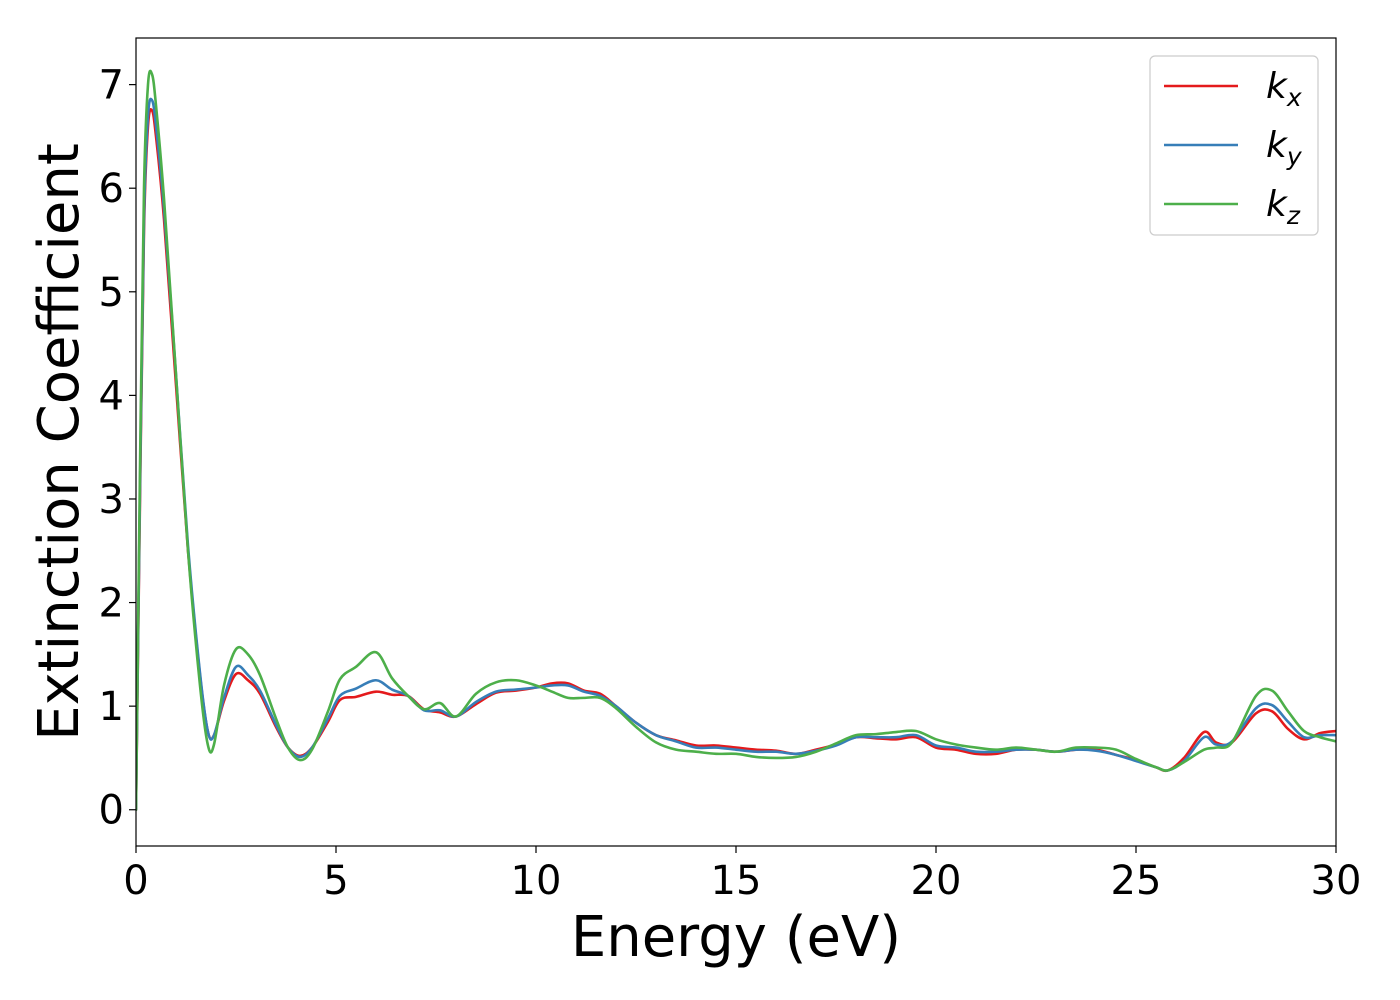 The width and height of the screenshot is (1400, 1000). Describe the element at coordinates (111, 86) in the screenshot. I see `y-tick-label: 7` at that location.